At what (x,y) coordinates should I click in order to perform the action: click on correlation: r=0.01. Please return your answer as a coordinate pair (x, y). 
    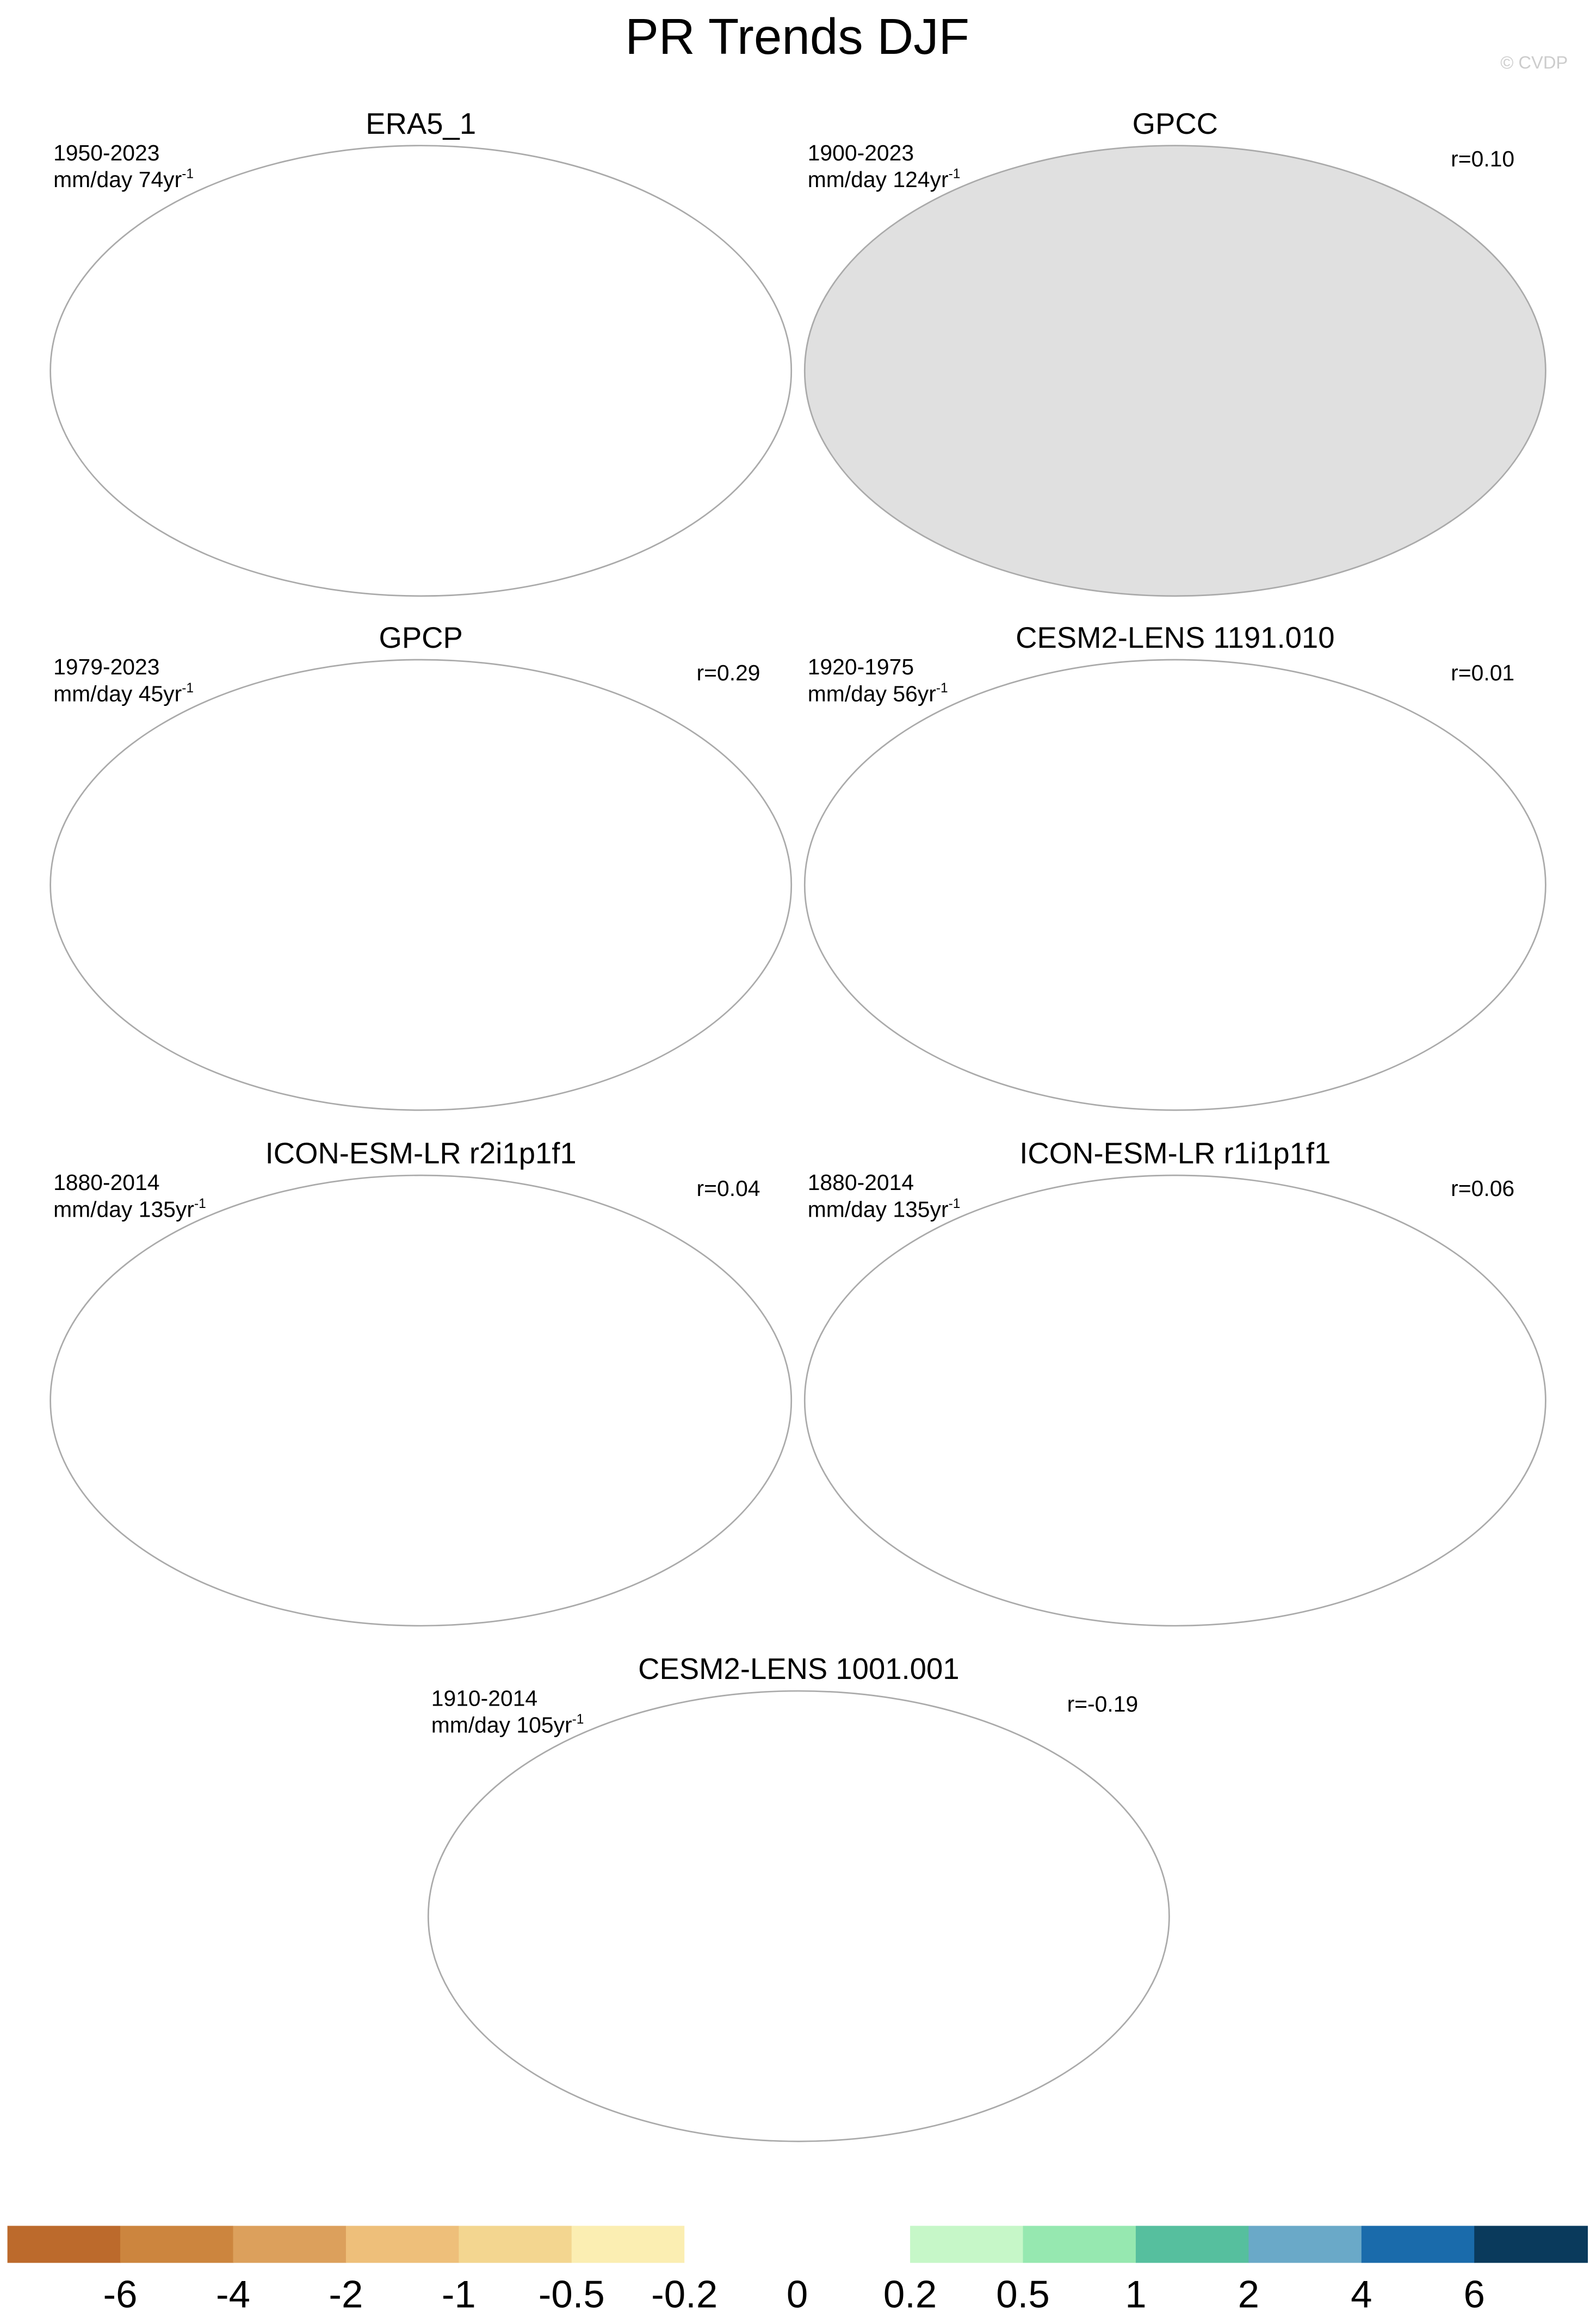
    Looking at the image, I should click on (1482, 672).